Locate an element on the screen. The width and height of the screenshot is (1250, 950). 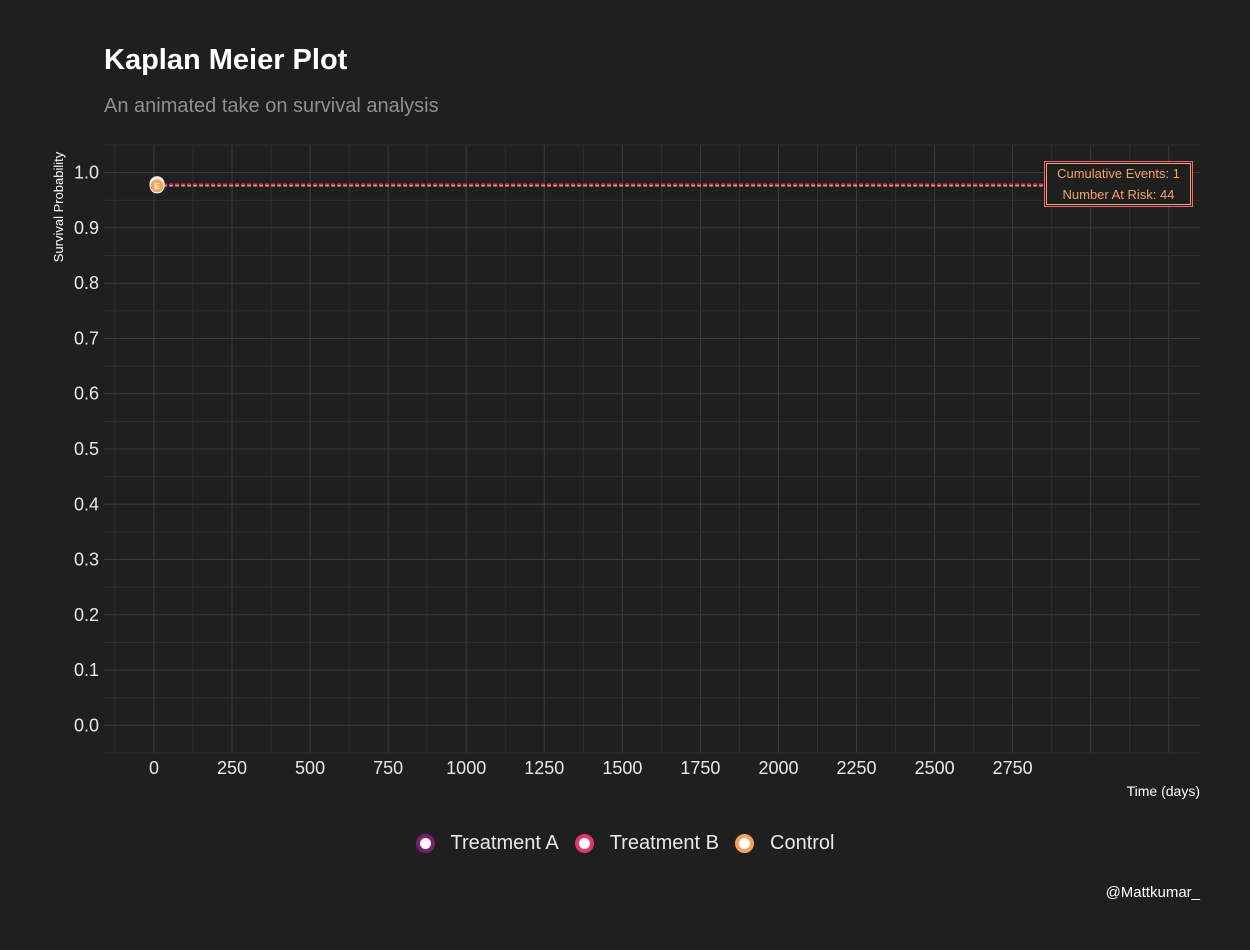
y-tick-label: 0.6 is located at coordinates (86, 394).